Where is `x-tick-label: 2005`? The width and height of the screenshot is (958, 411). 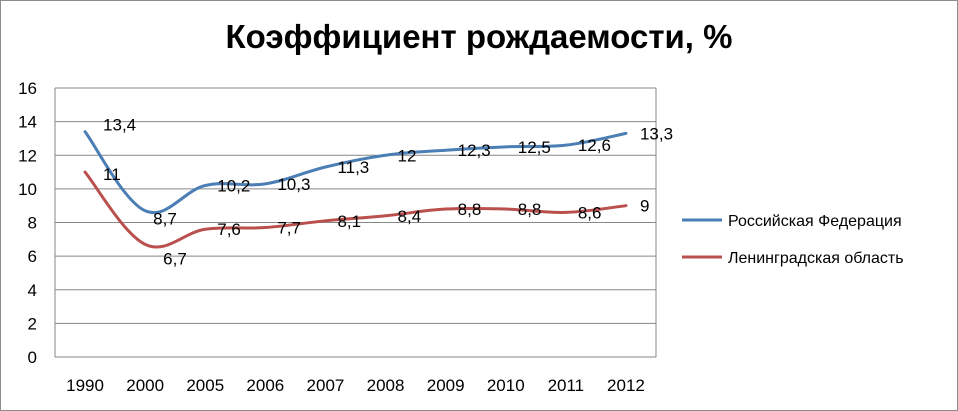 x-tick-label: 2005 is located at coordinates (205, 385).